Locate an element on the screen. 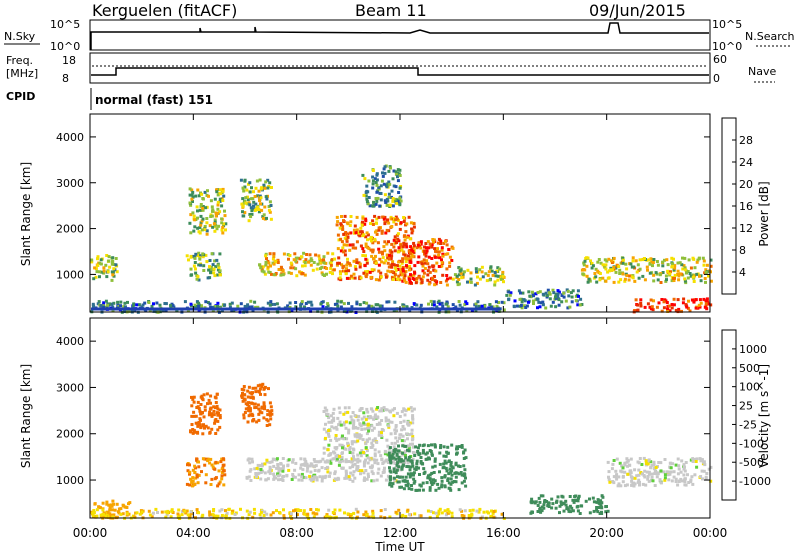  x-tick-labels: 00:00 04:00 08:00 12:00 16:00 20:00 00:00 is located at coordinates (400, 533).